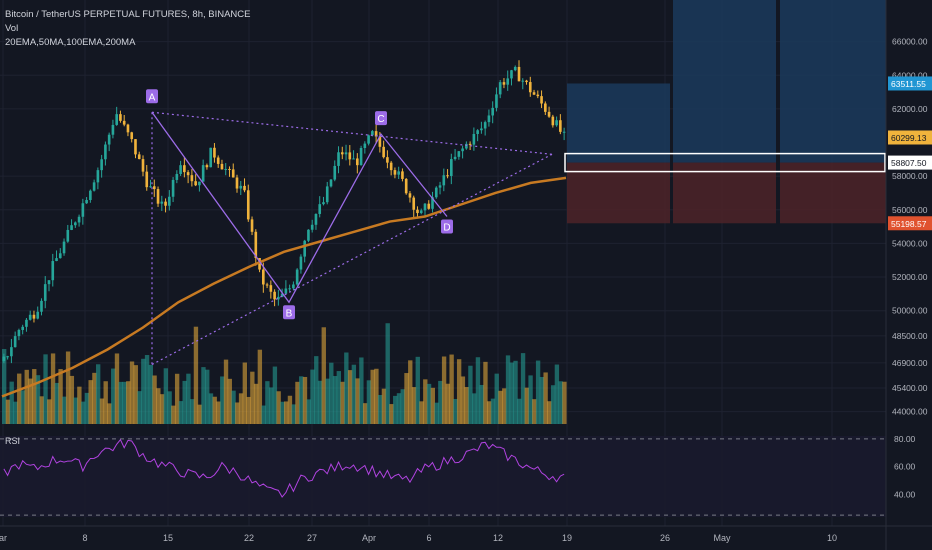  Describe the element at coordinates (446, 228) in the screenshot. I see `pattern-label-D: D` at that location.